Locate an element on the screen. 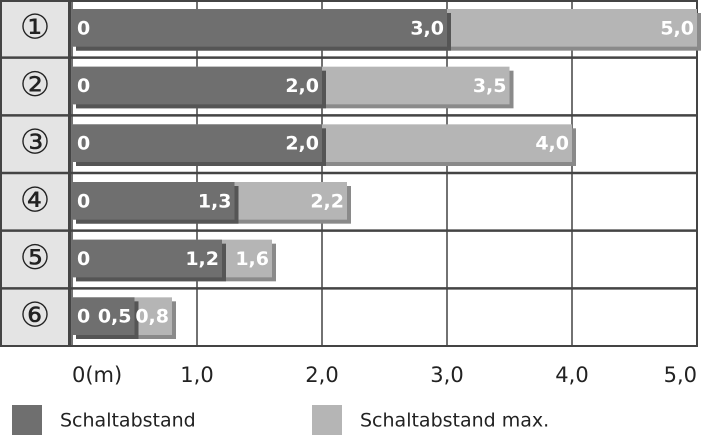 This screenshot has width=720, height=440. value-label: 3,5 is located at coordinates (490, 86).